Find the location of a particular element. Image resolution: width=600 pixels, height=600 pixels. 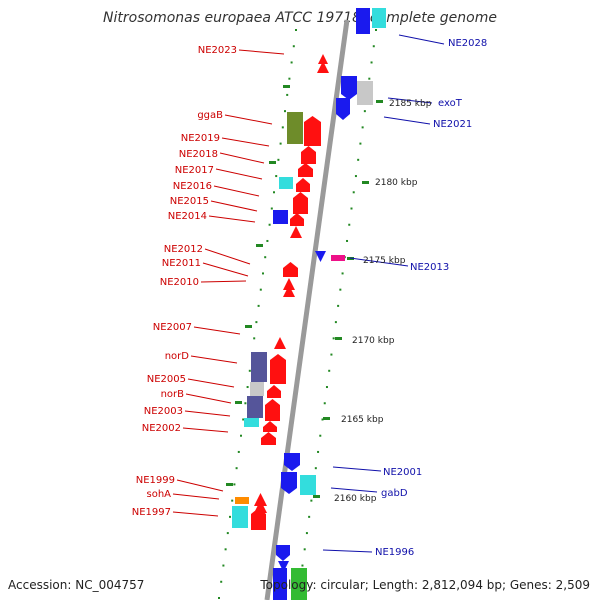

gene-label-left: NE2003 is located at coordinates (163, 411).